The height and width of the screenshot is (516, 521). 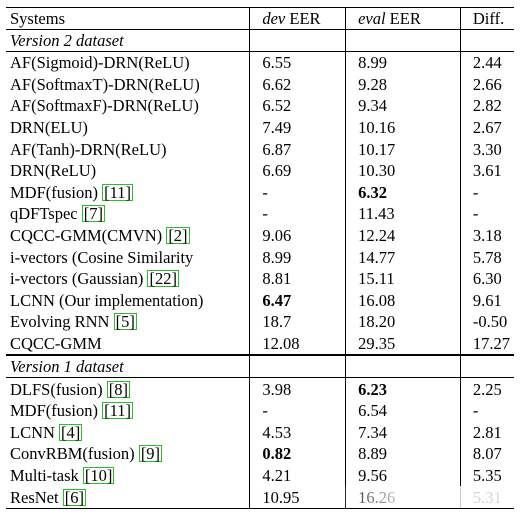 I want to click on system-name-cell: DLFS(fusion) [8], so click(x=128, y=389).